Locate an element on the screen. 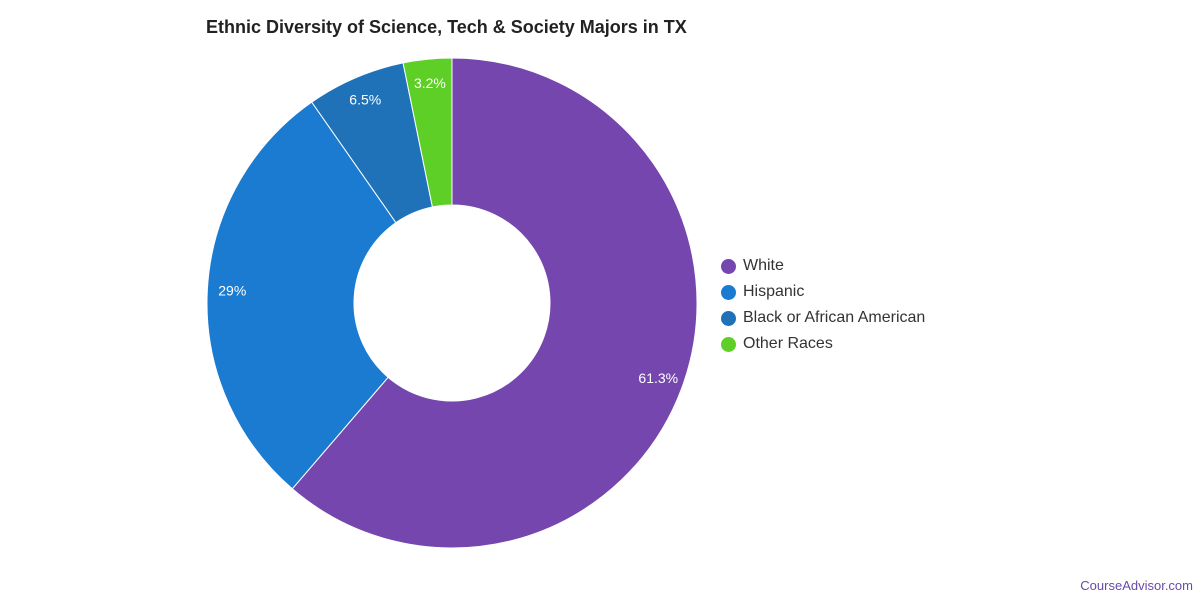 The height and width of the screenshot is (600, 1200). legend-item-black: Black or African American is located at coordinates (823, 318).